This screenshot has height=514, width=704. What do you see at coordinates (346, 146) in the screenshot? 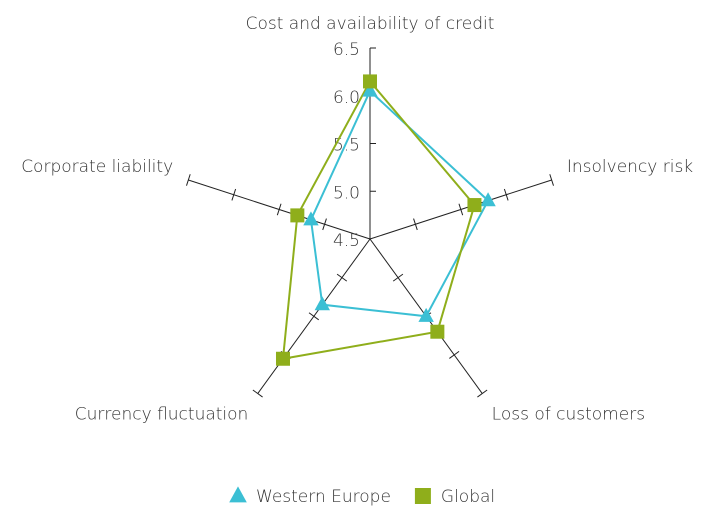
I see `r-tick-label: 5.5` at bounding box center [346, 146].